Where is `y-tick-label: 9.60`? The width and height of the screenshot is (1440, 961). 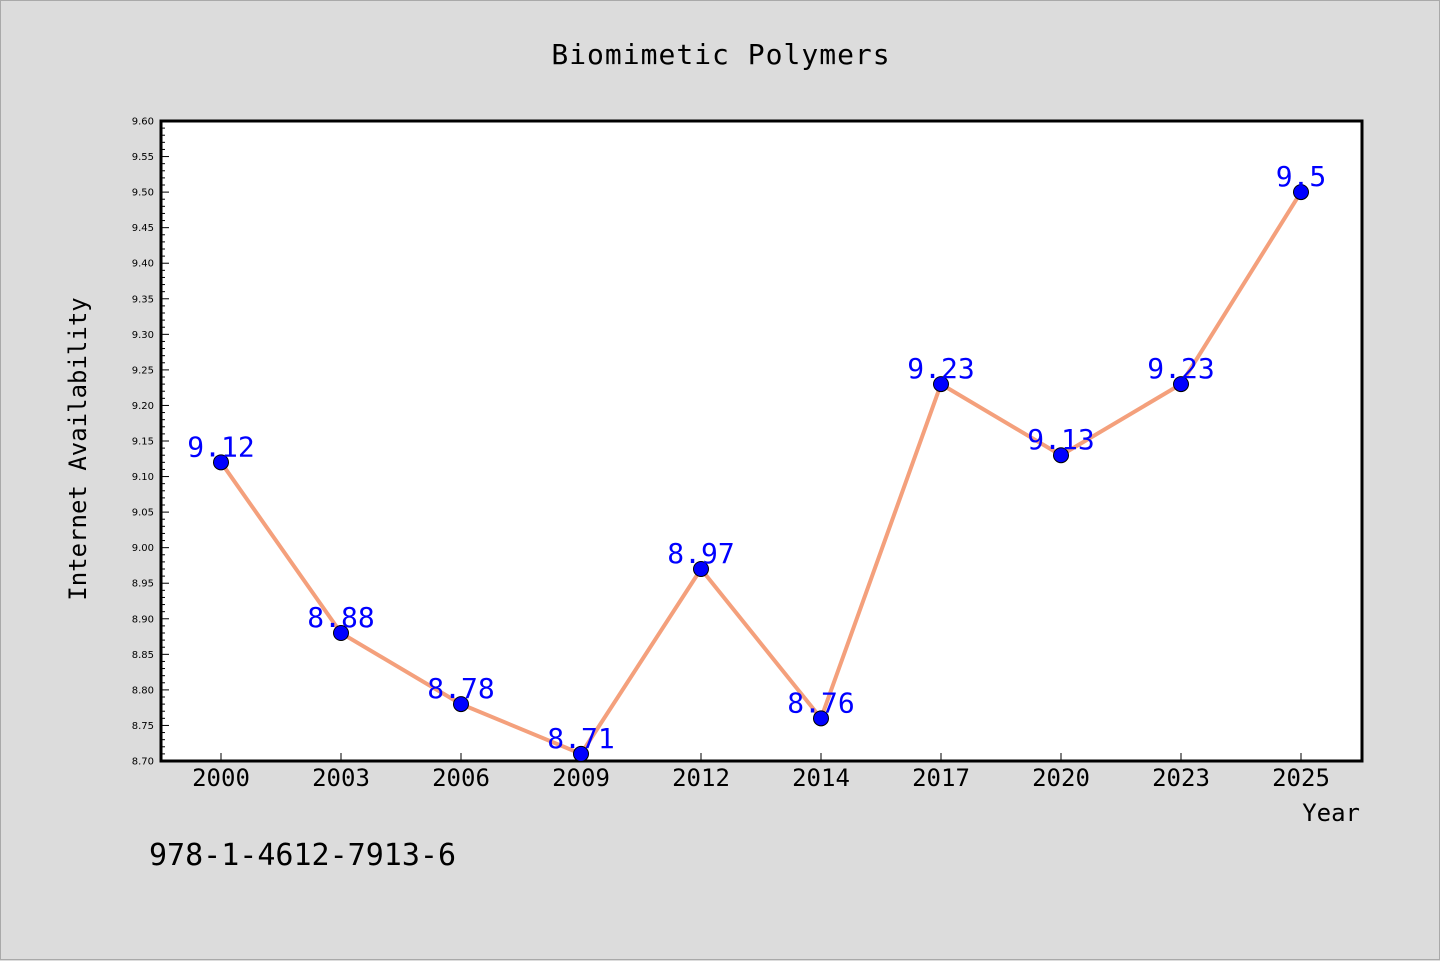
y-tick-label: 9.60 is located at coordinates (143, 122).